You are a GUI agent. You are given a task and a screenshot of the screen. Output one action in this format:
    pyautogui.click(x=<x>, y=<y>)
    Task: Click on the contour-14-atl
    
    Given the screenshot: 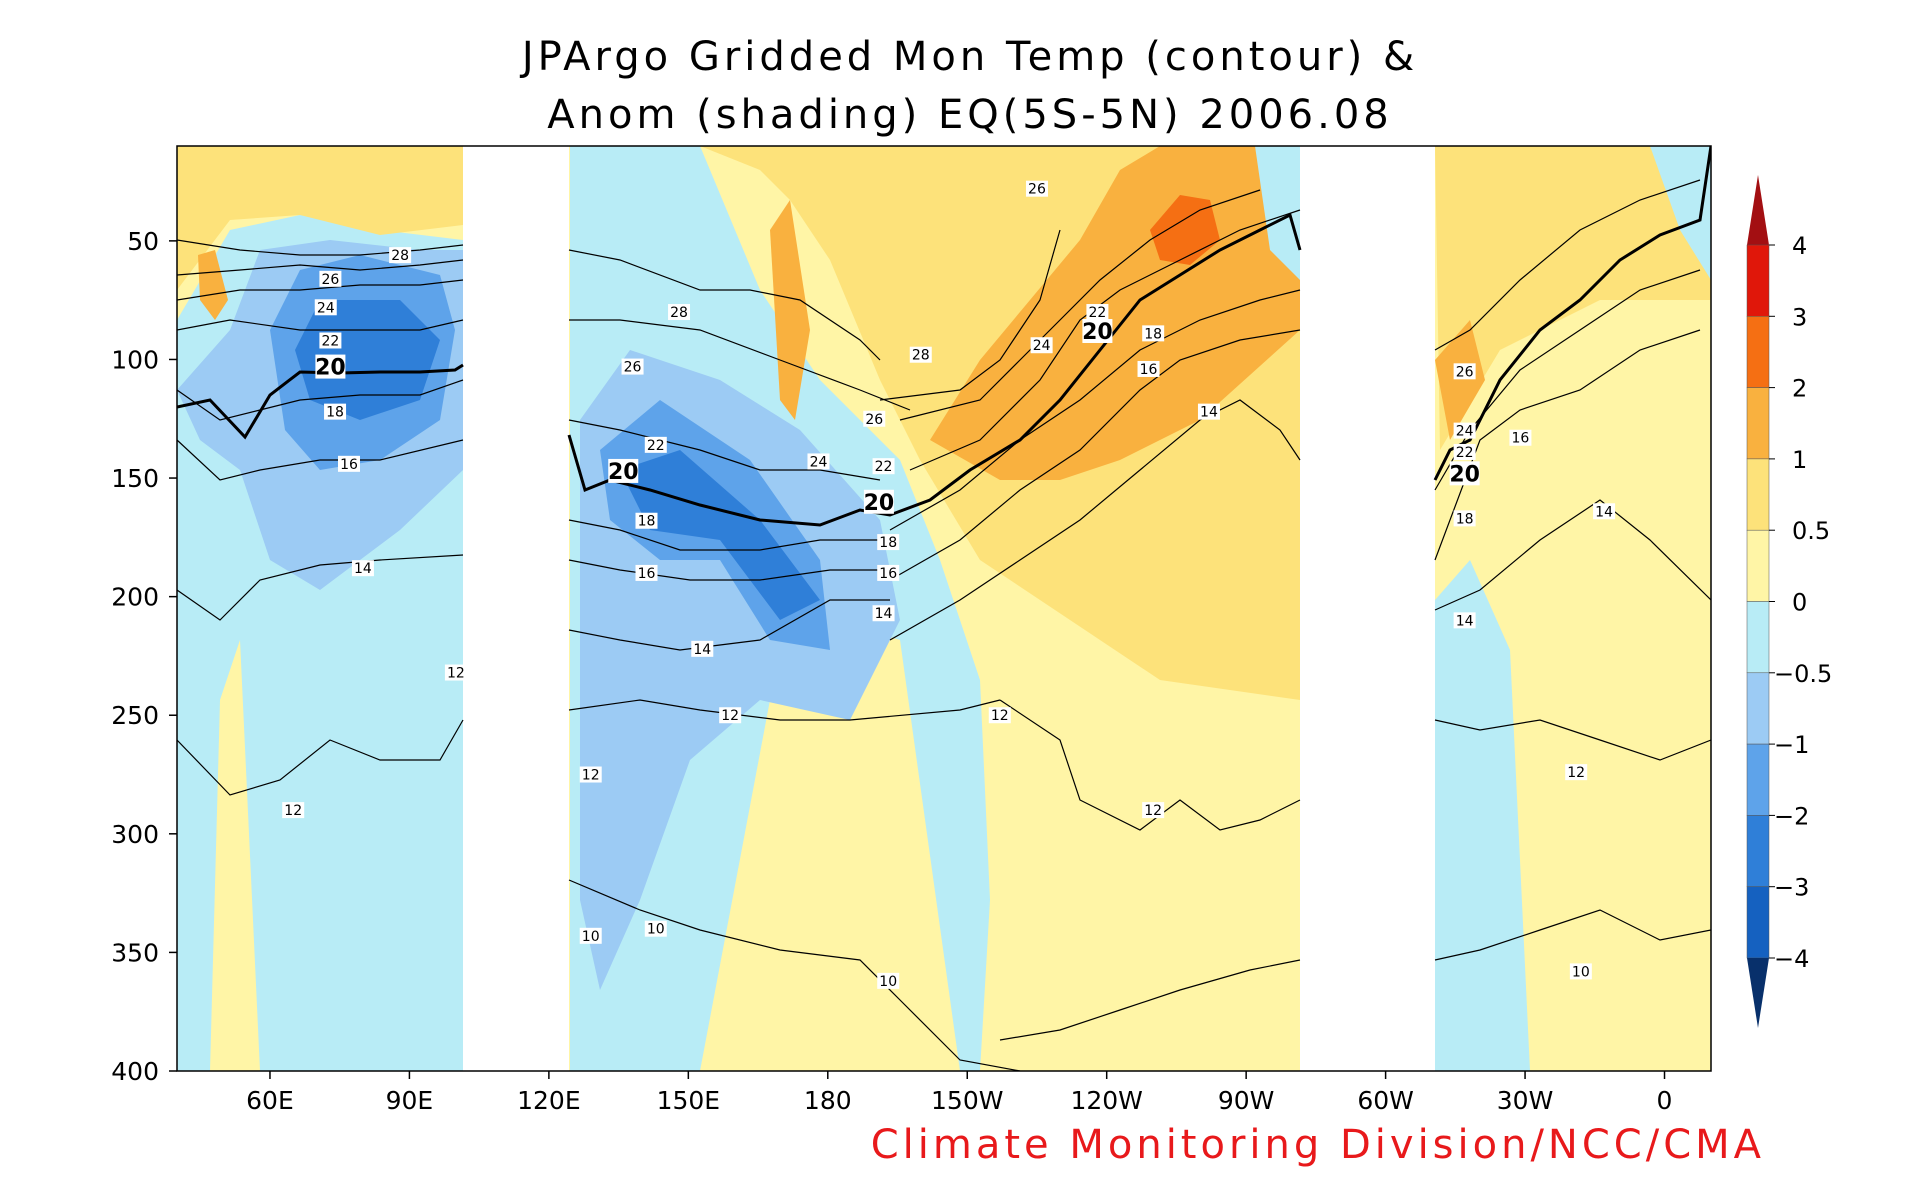 What is the action you would take?
    pyautogui.click(x=1572, y=555)
    